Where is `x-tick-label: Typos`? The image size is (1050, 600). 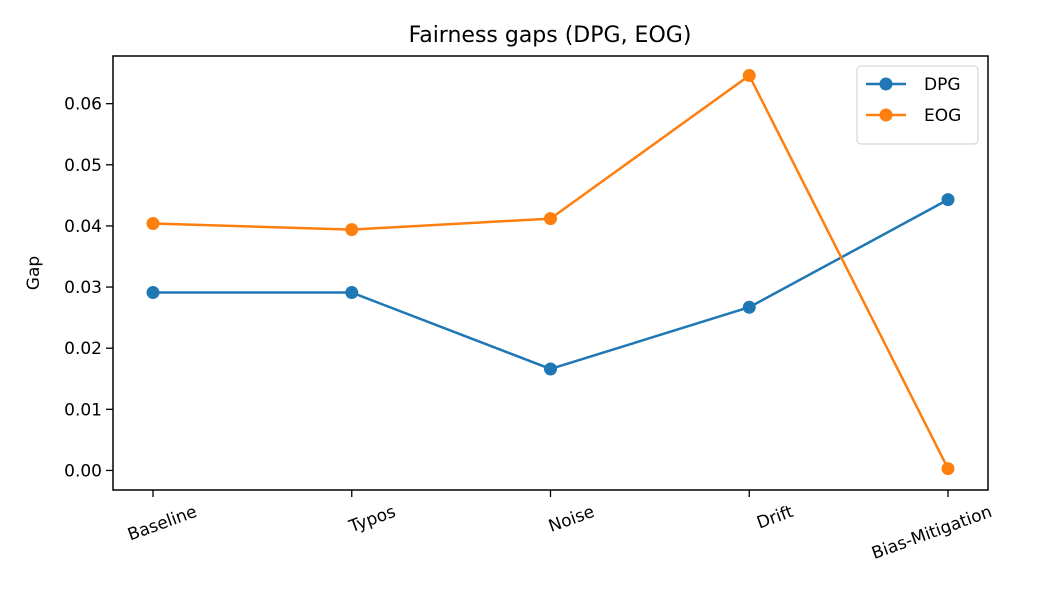
x-tick-label: Typos is located at coordinates (372, 520).